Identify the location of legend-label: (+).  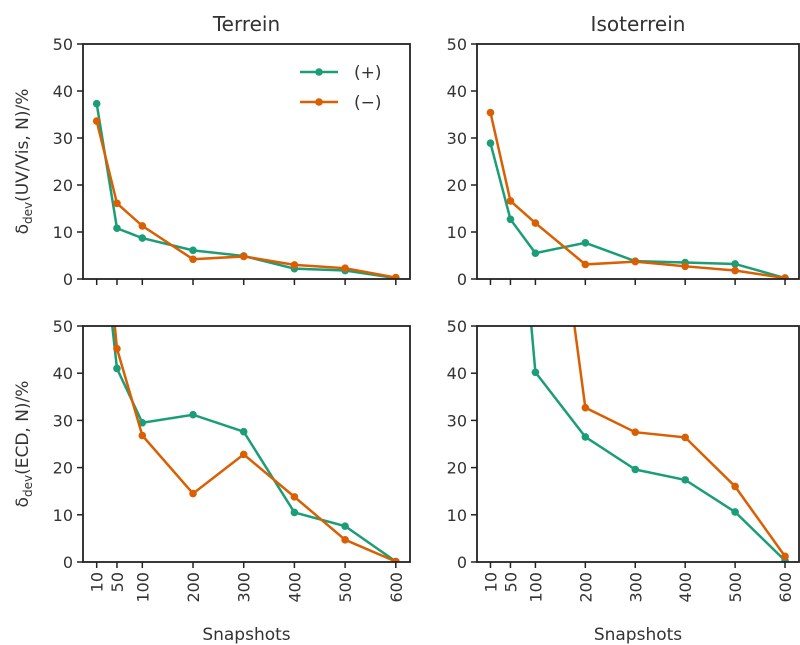
(368, 73).